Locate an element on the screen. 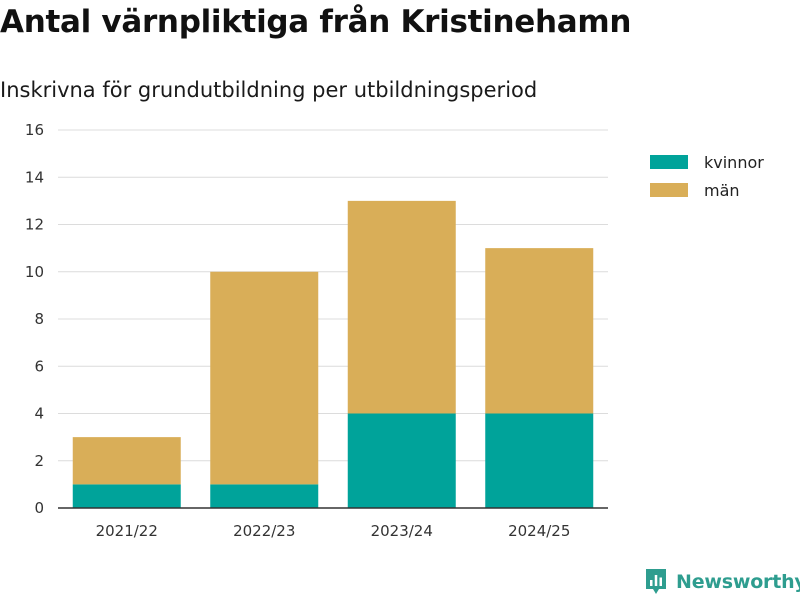 The height and width of the screenshot is (600, 800). x-tick-label: 2024/25 is located at coordinates (539, 531).